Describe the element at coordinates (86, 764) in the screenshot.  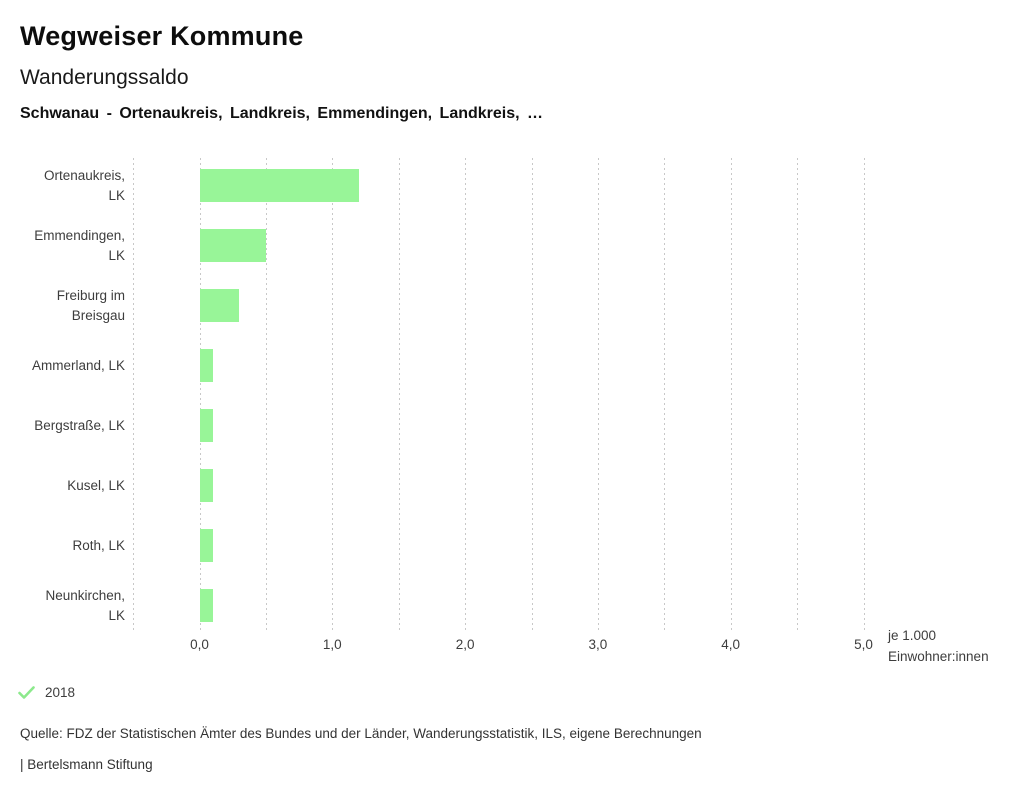
I see `footer-branding: | Bertelsmann Stiftung` at that location.